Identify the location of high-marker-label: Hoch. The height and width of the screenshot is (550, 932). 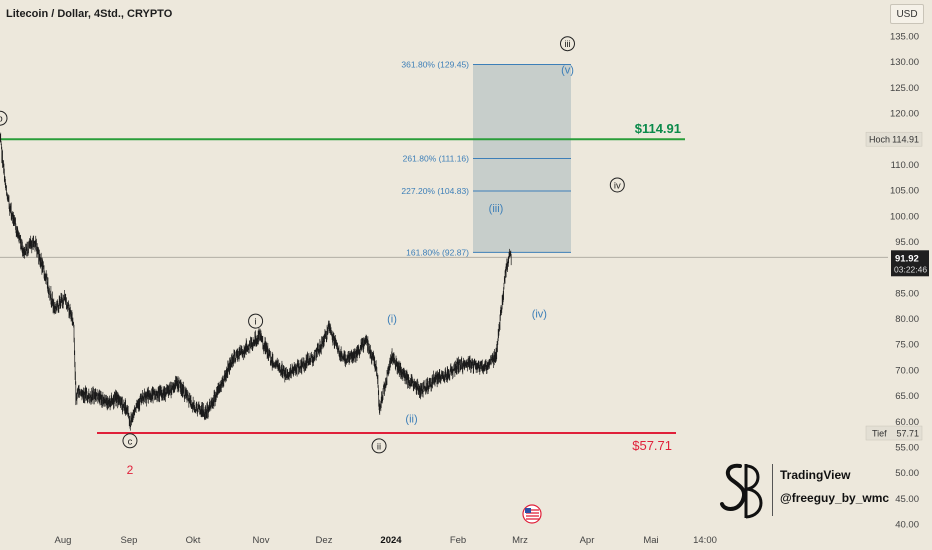
(879, 140).